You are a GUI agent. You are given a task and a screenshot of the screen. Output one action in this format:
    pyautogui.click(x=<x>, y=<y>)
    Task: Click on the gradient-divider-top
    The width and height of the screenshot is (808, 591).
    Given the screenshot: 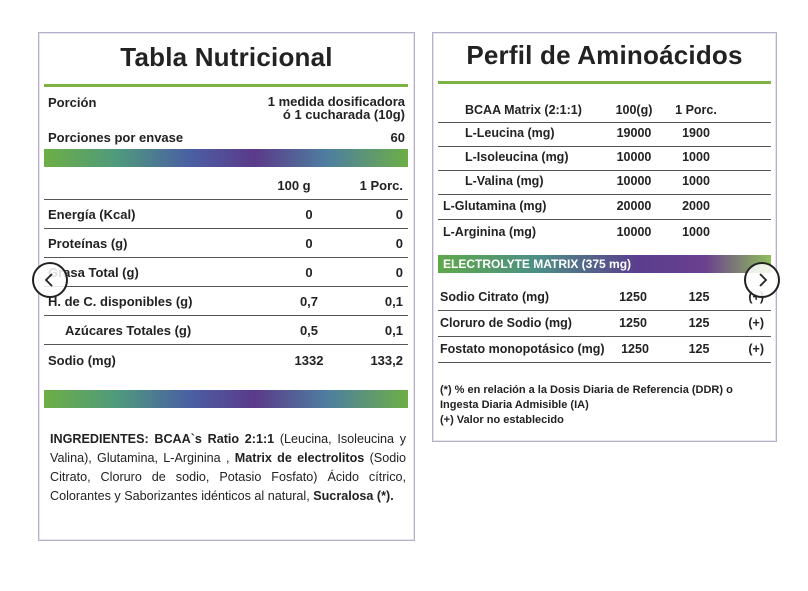 What is the action you would take?
    pyautogui.click(x=226, y=158)
    